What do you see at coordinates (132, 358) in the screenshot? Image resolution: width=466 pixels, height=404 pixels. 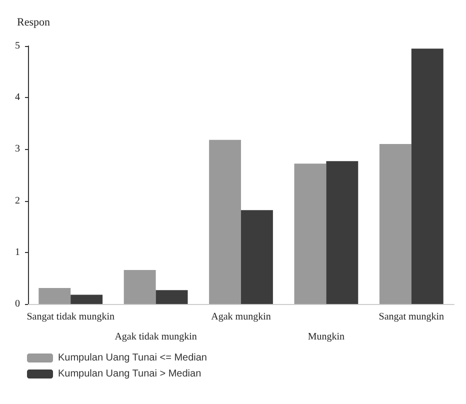 I see `legend-label: Kumpulan Uang Tunai <= Median` at bounding box center [132, 358].